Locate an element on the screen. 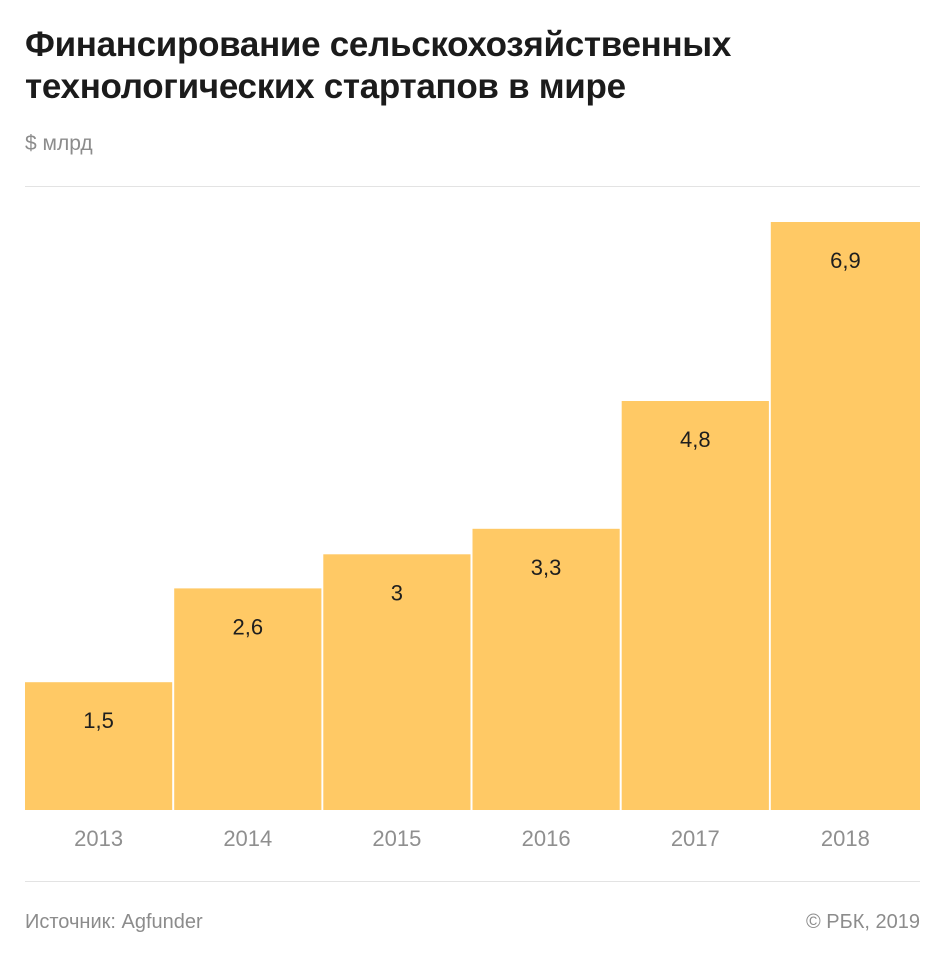 The image size is (945, 964). copyright-note: © РБК, 2019 is located at coordinates (862, 922).